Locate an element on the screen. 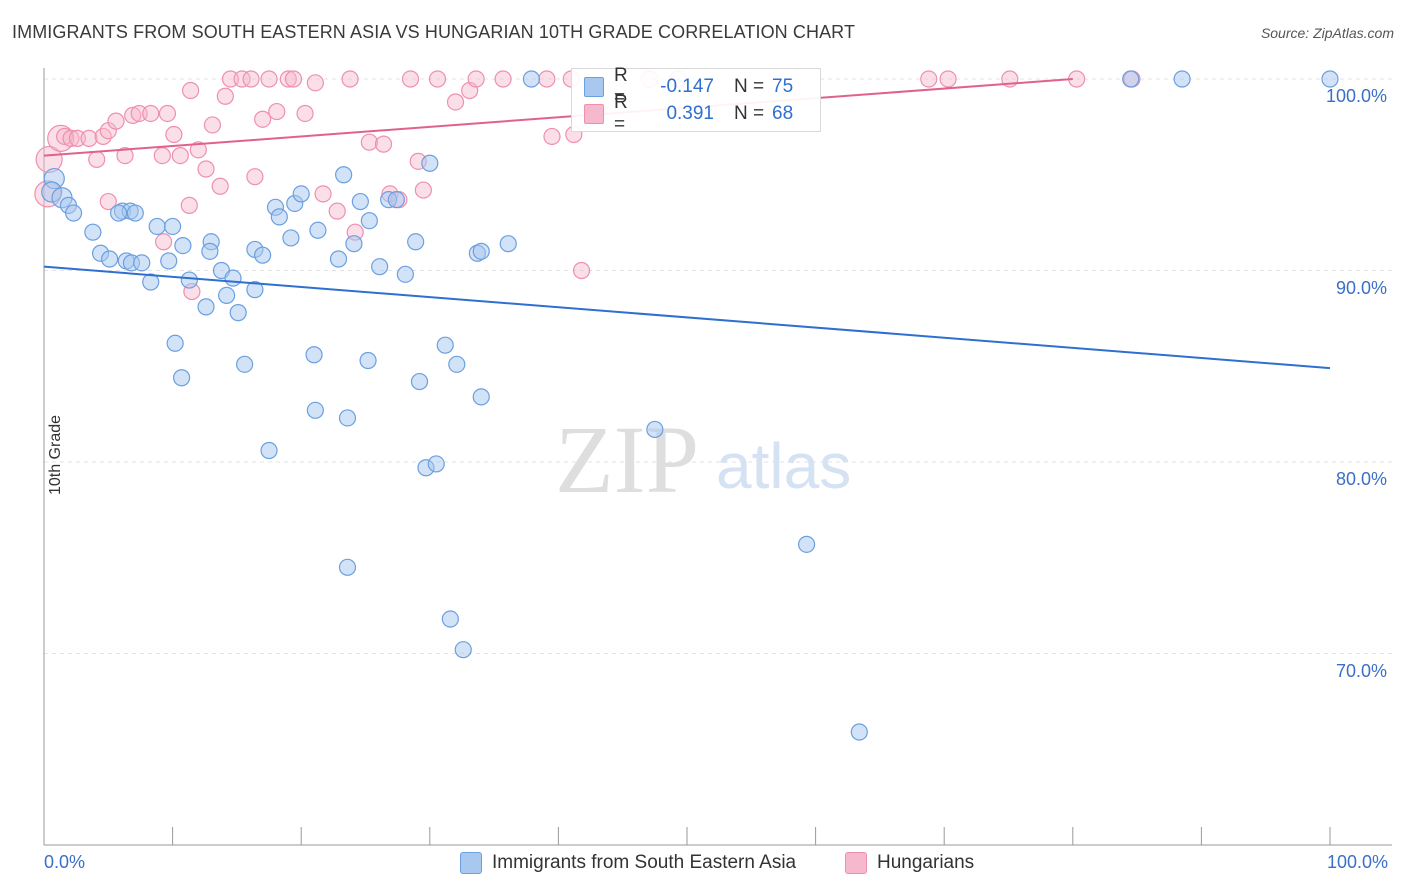 This screenshot has width=1406, height=892. legend-label-hungarians: Hungarians is located at coordinates (926, 862).